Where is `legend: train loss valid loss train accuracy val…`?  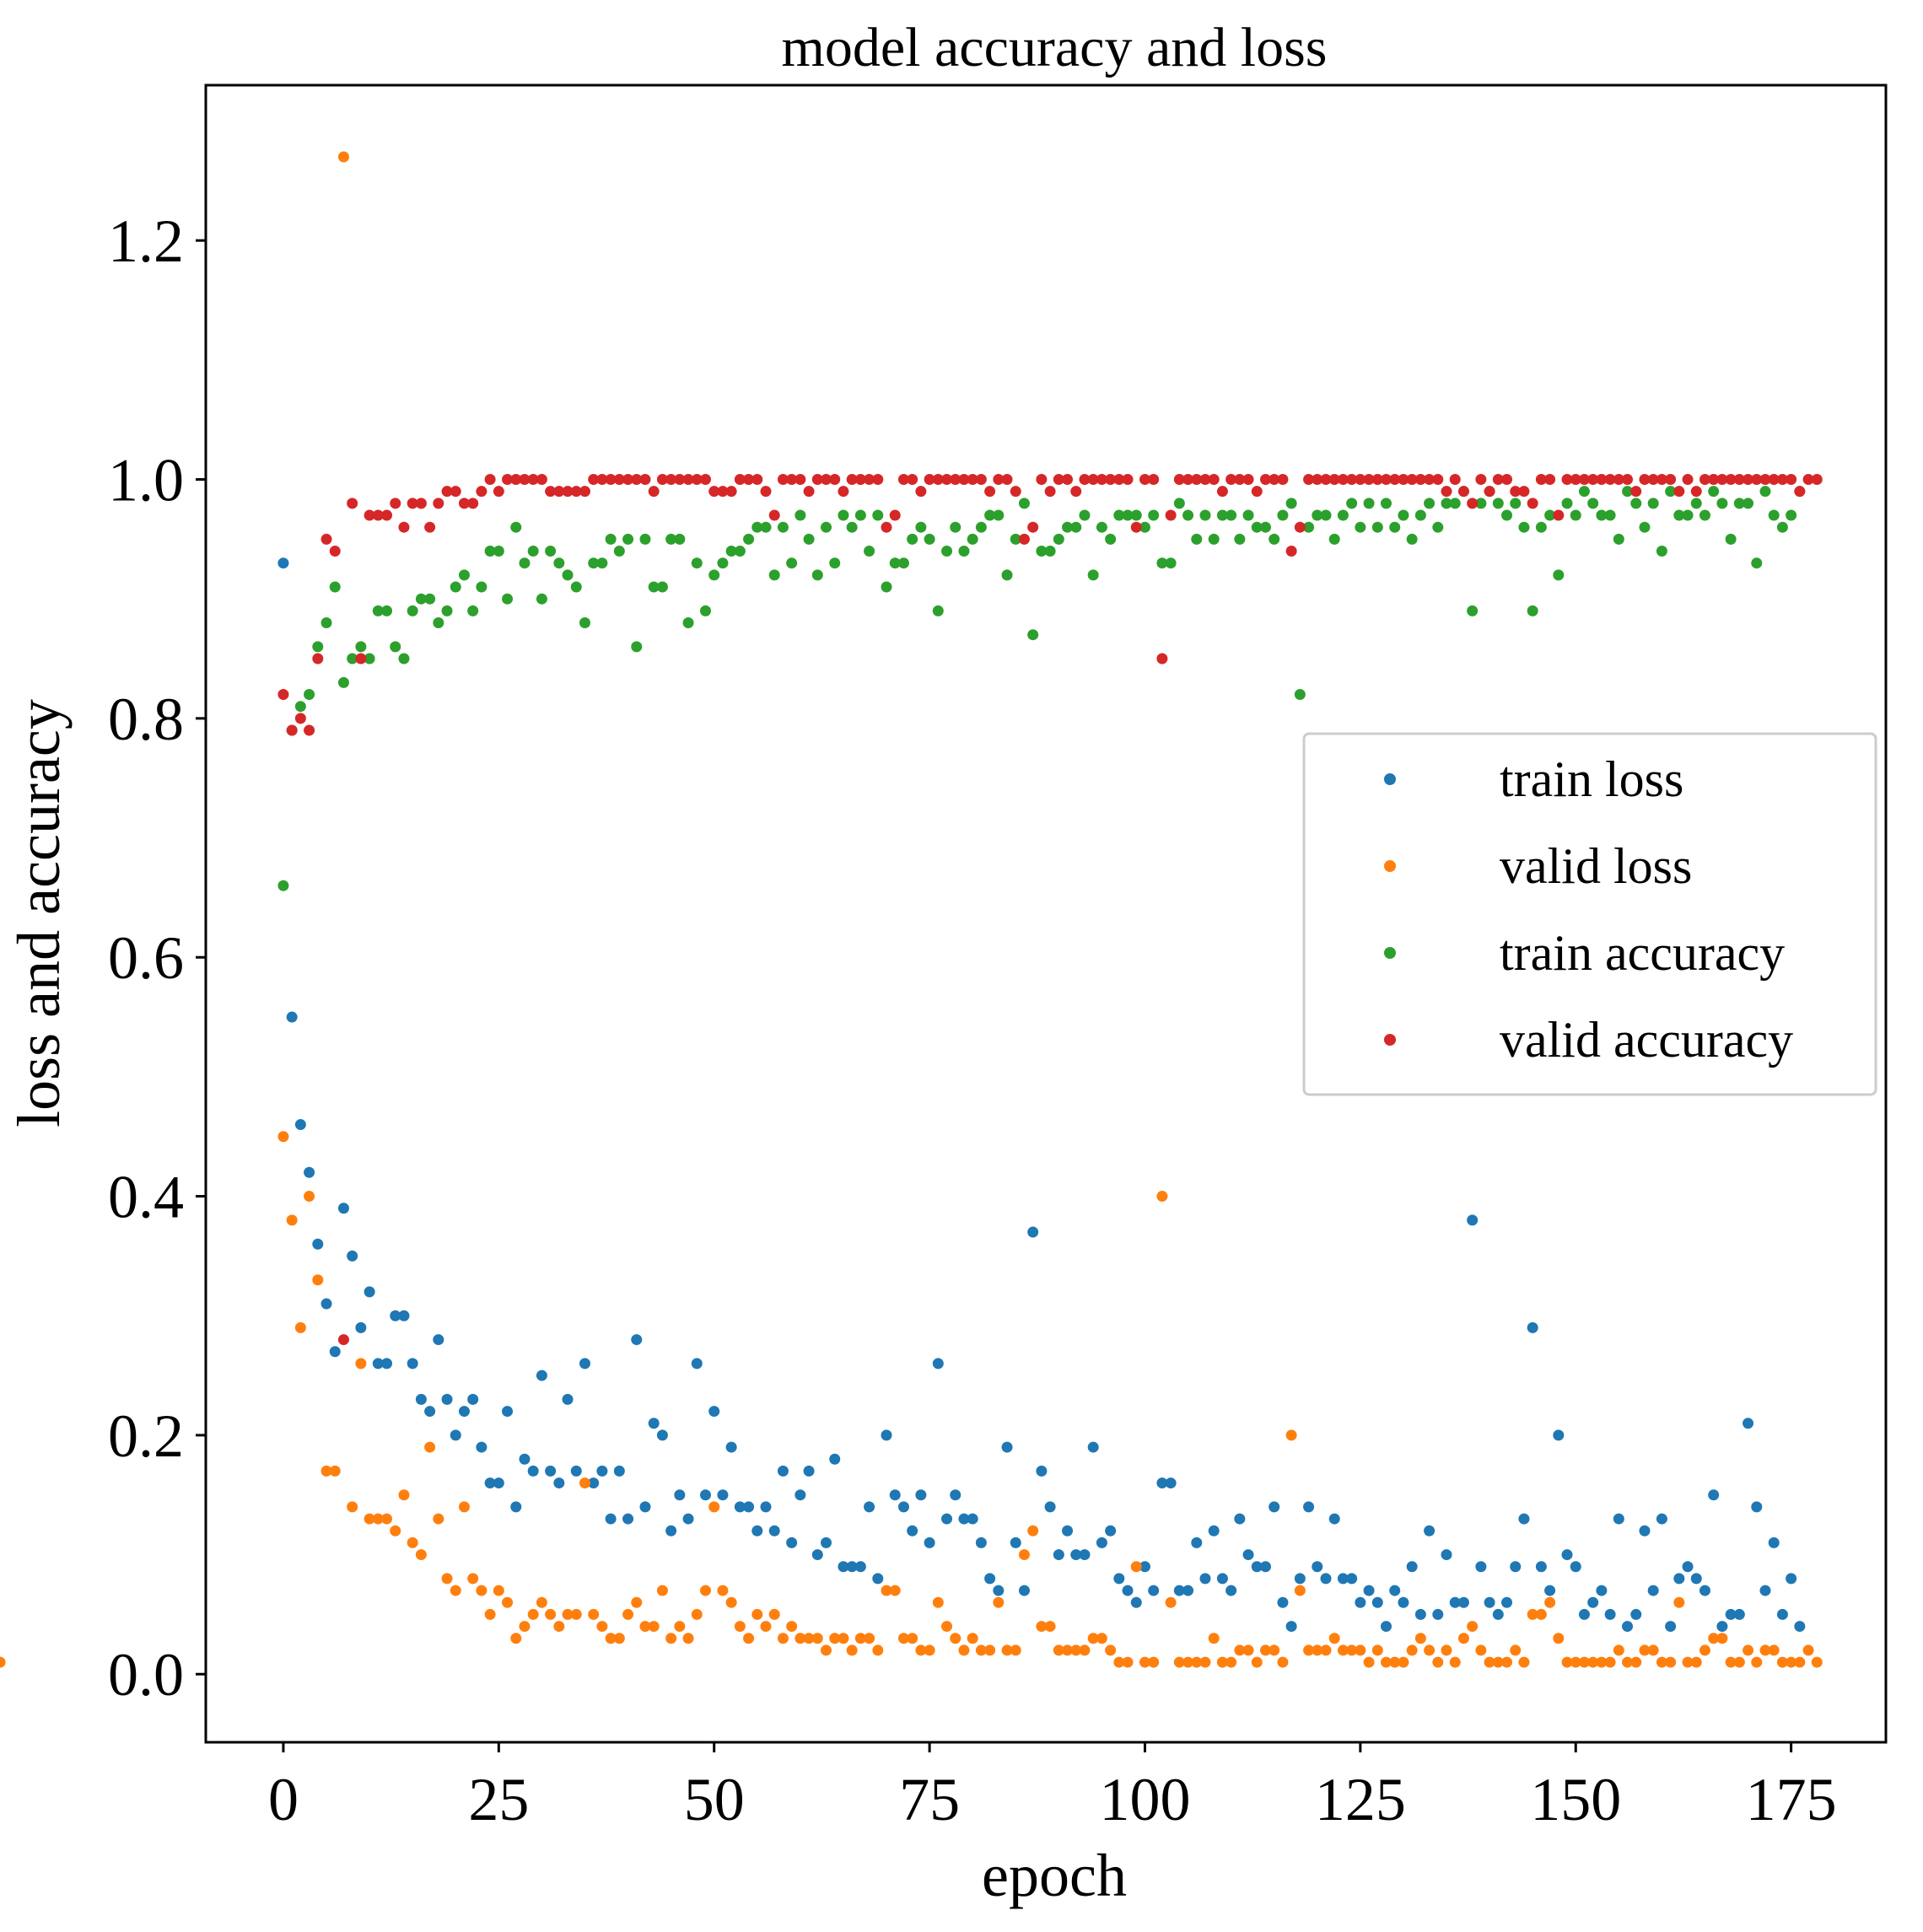
legend: train loss valid loss train accuracy val… is located at coordinates (1590, 914).